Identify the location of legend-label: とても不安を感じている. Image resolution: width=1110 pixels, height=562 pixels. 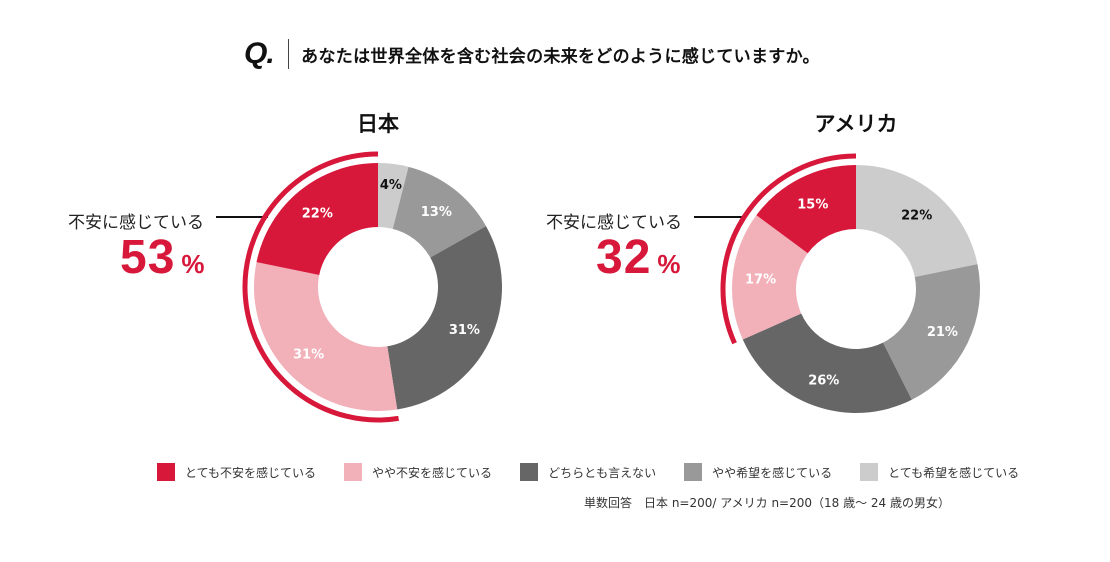
(251, 472).